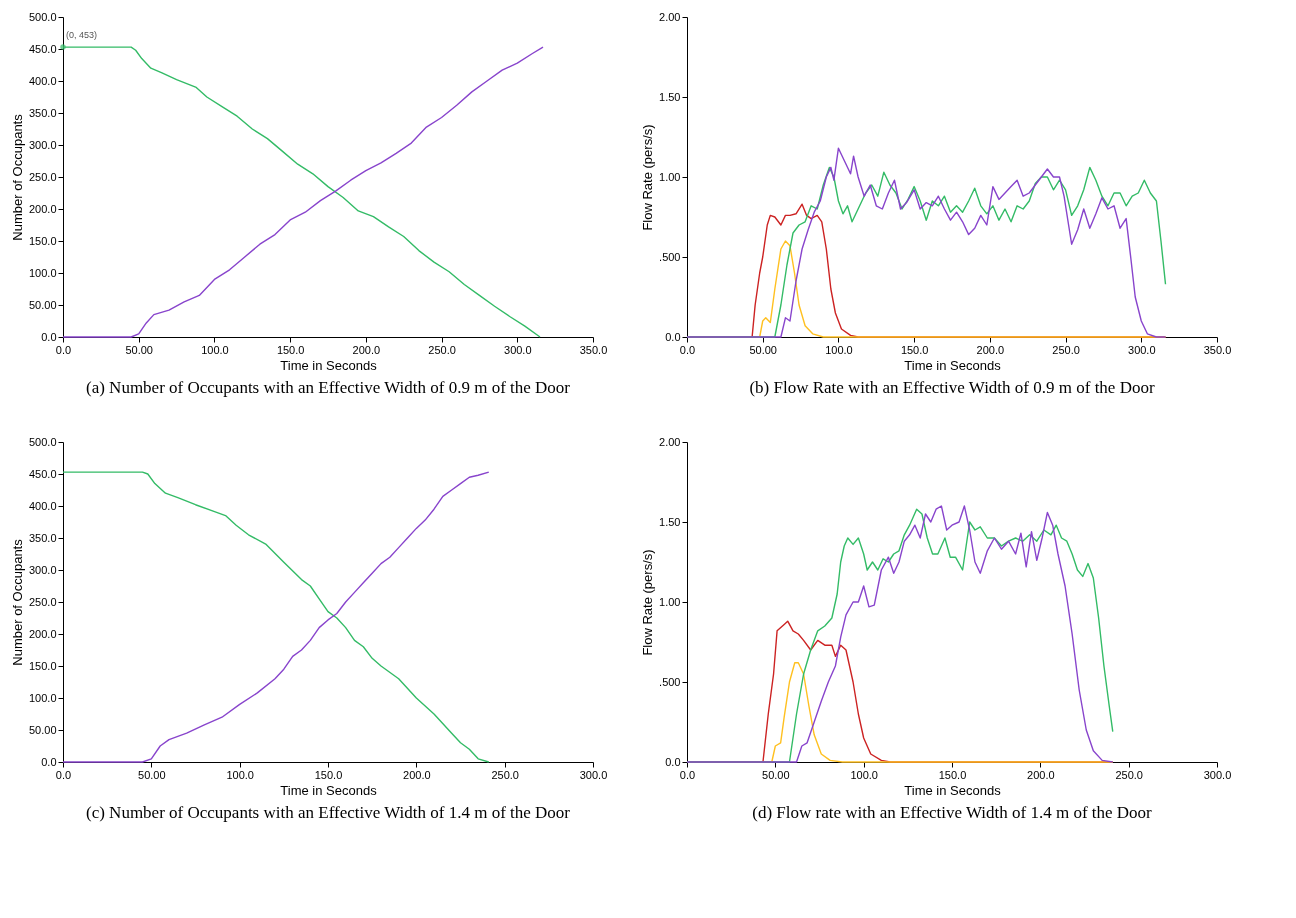  I want to click on text: (a) Number of Occupants with an Effective Width of 0.9 m of the Door, so click(328, 387).